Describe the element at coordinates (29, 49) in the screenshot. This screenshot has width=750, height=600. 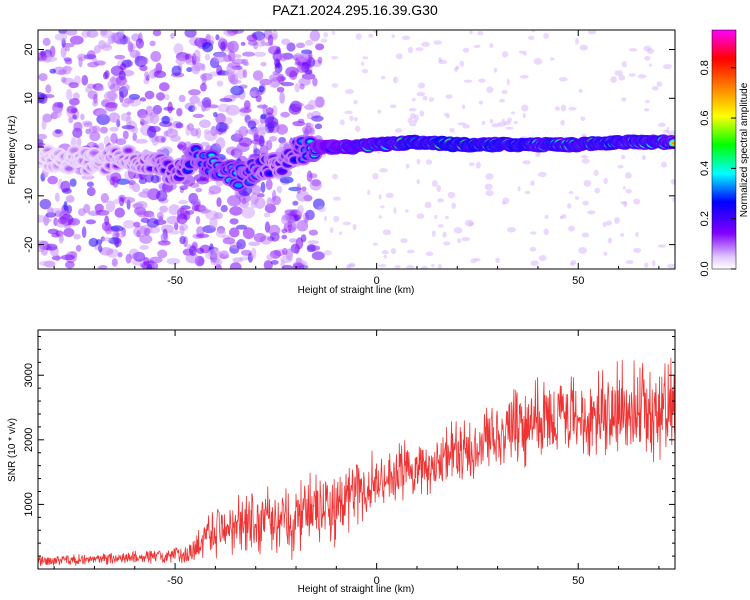
I see `spectrogram-y-tick-label: 20` at that location.